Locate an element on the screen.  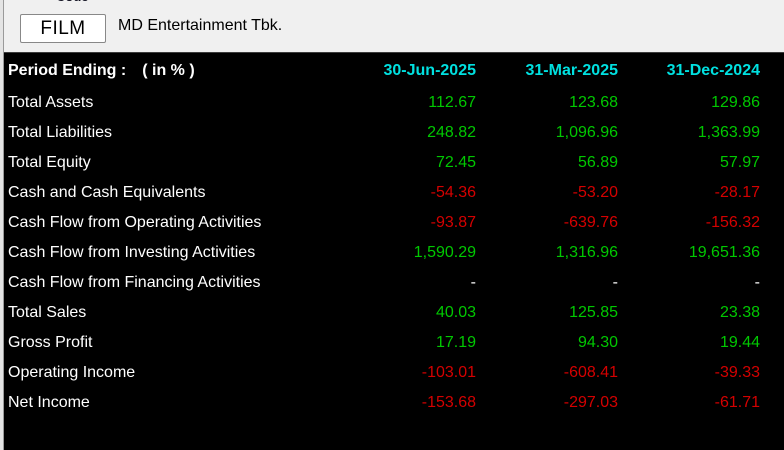
row-label: Gross Profit is located at coordinates (50, 342).